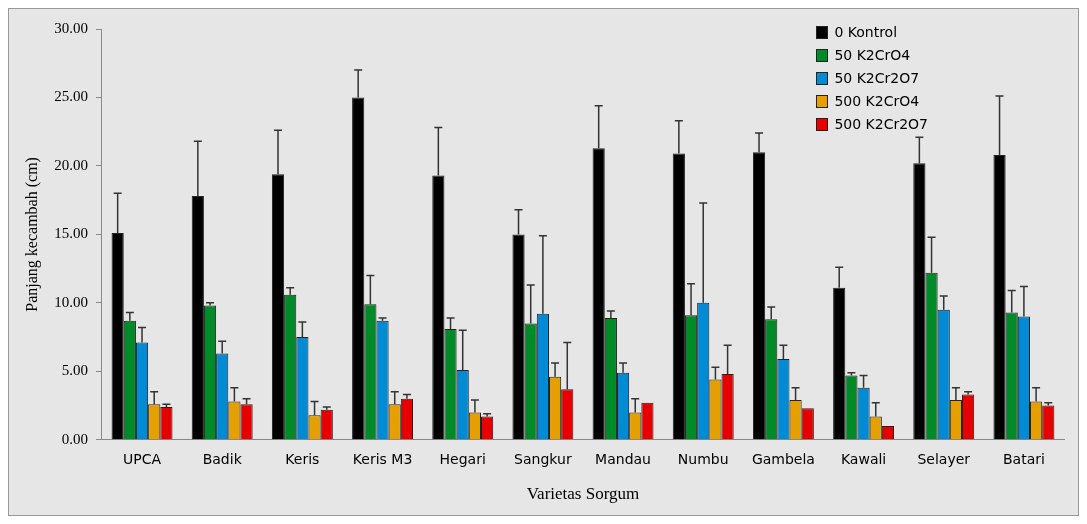  I want to click on y-axis-title: Panjang kecambah (cm), so click(31, 234).